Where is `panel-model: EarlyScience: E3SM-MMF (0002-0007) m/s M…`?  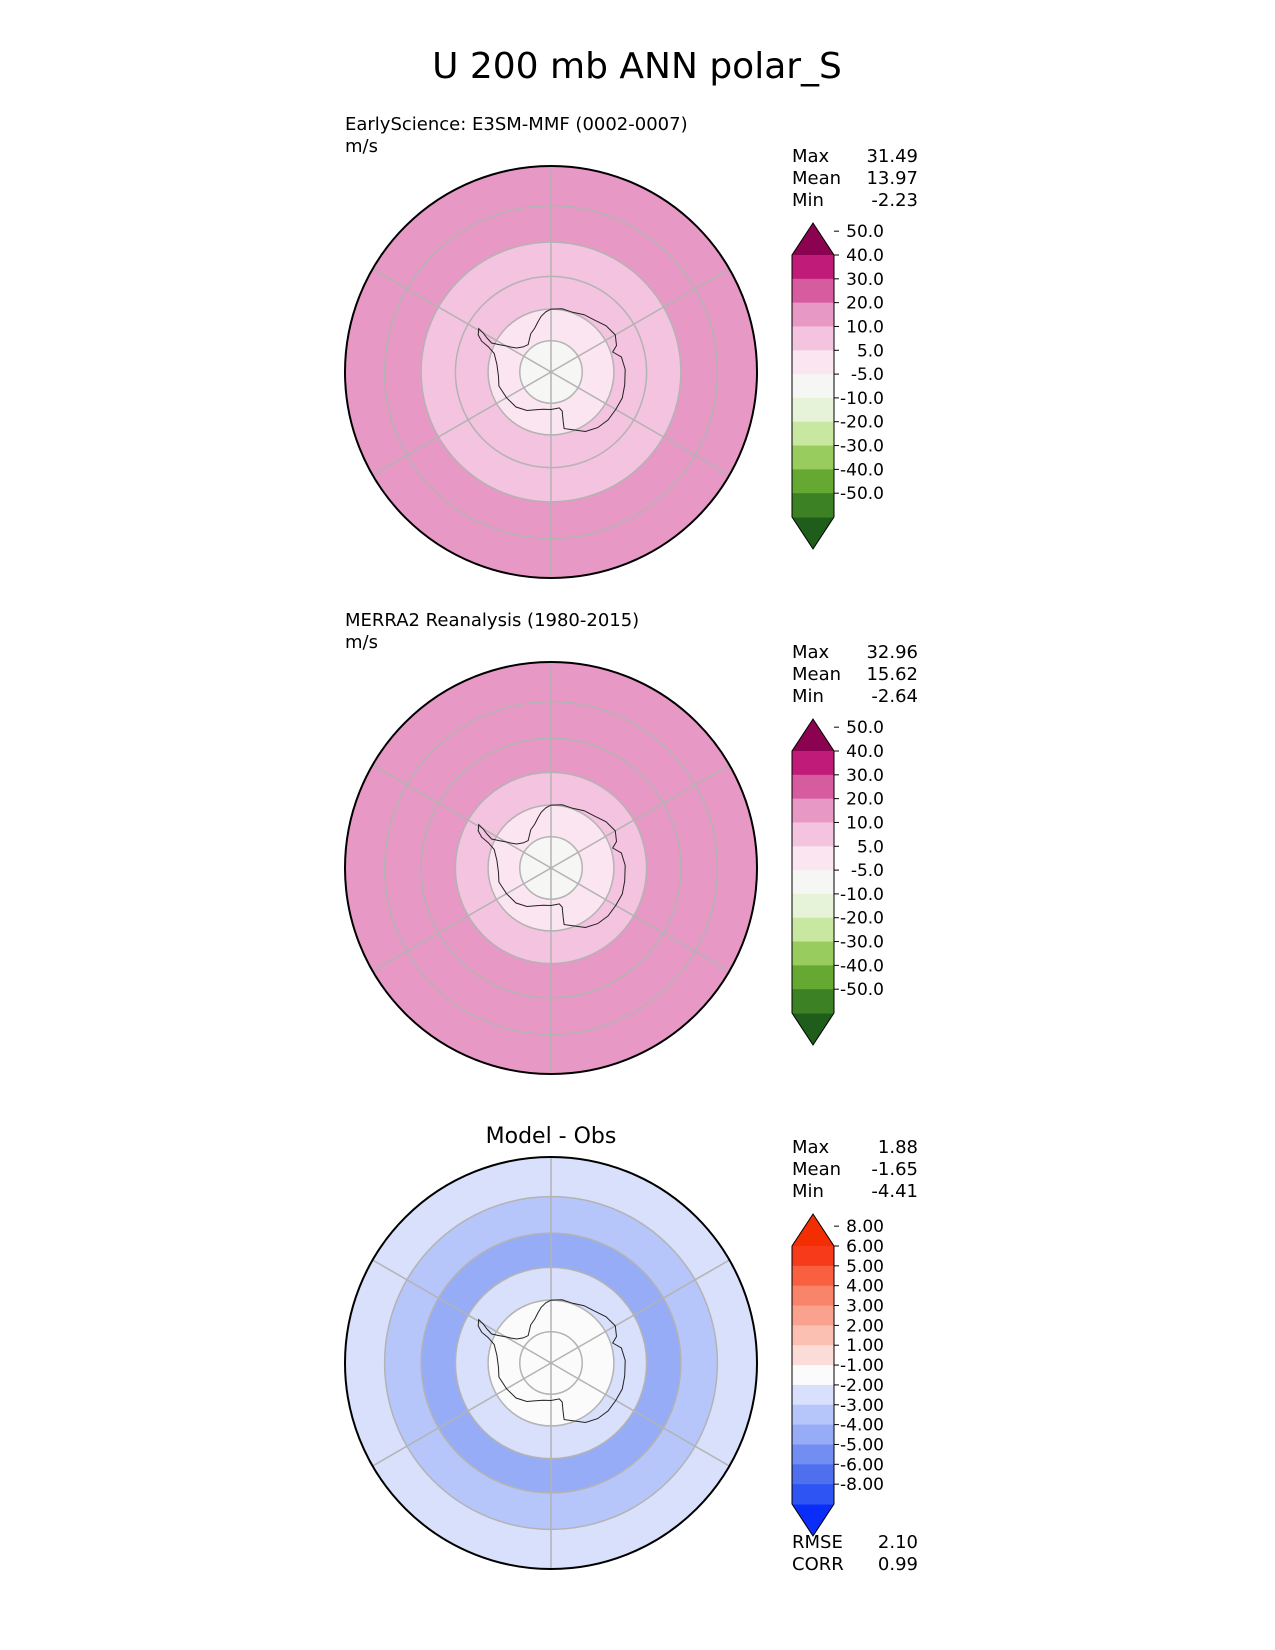 panel-model: EarlyScience: E3SM-MMF (0002-0007) m/s M… is located at coordinates (631, 346).